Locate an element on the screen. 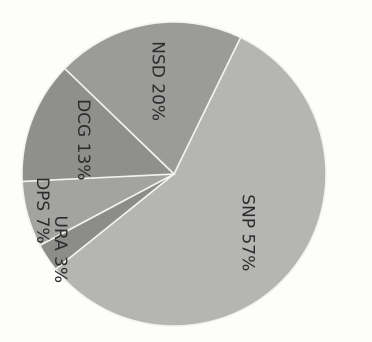 The height and width of the screenshot is (342, 372). slice-label-snp: SNP 57% is located at coordinates (248, 232).